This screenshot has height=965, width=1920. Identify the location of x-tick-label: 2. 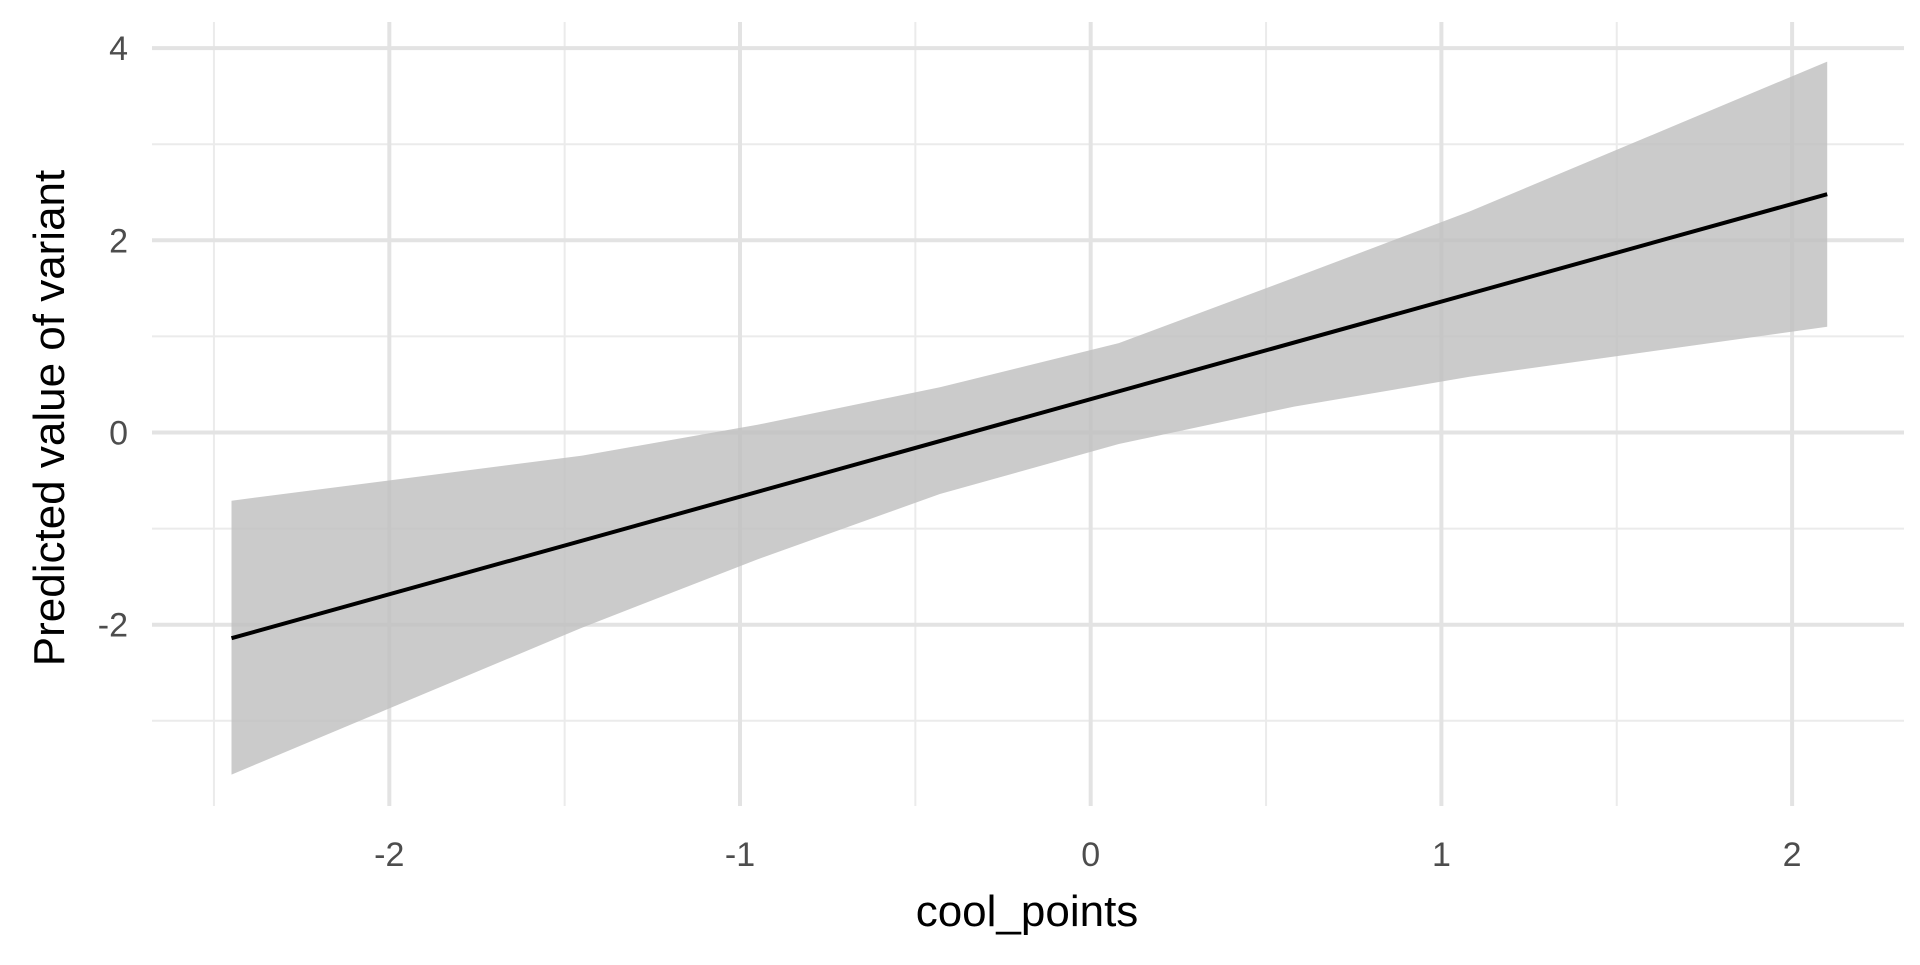
(1792, 855).